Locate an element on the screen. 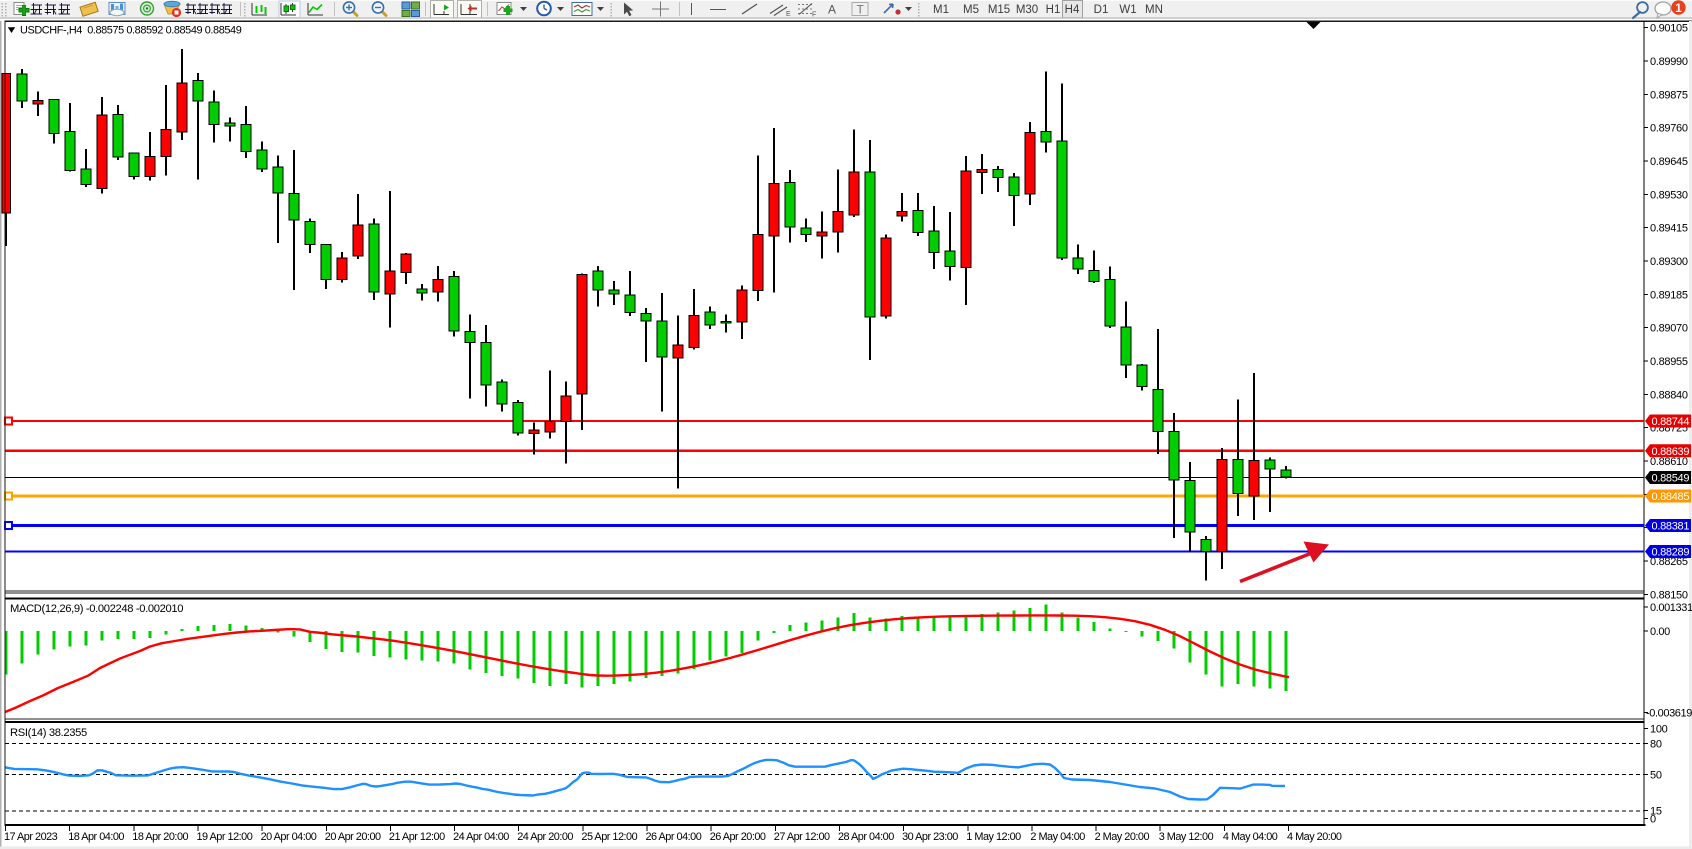  svg-text: 0.88610 is located at coordinates (1669, 462).